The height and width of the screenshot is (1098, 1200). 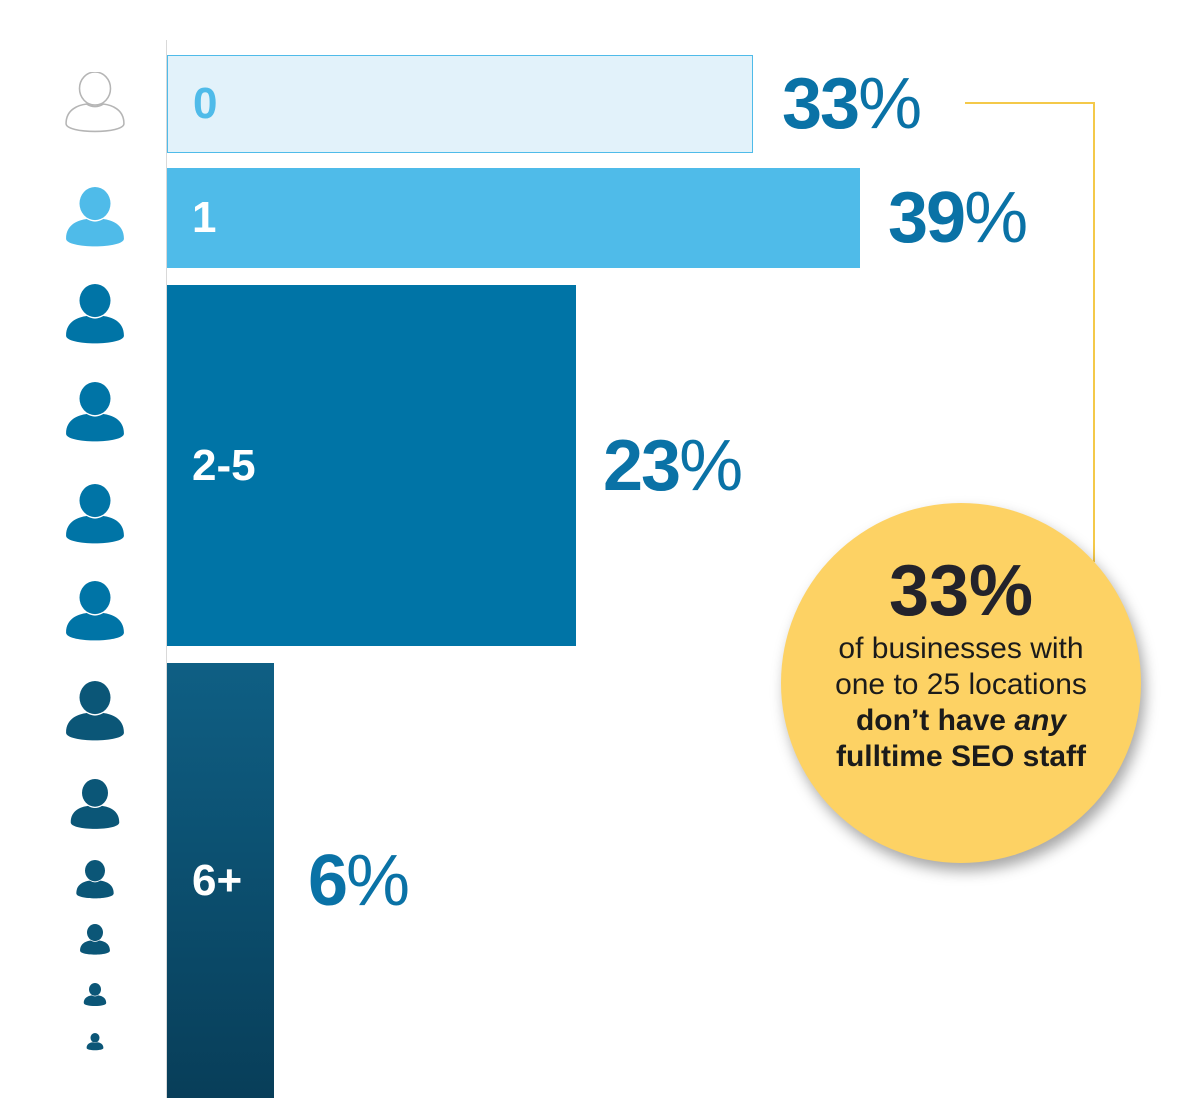 I want to click on callout-line3: don’t have any, so click(x=961, y=720).